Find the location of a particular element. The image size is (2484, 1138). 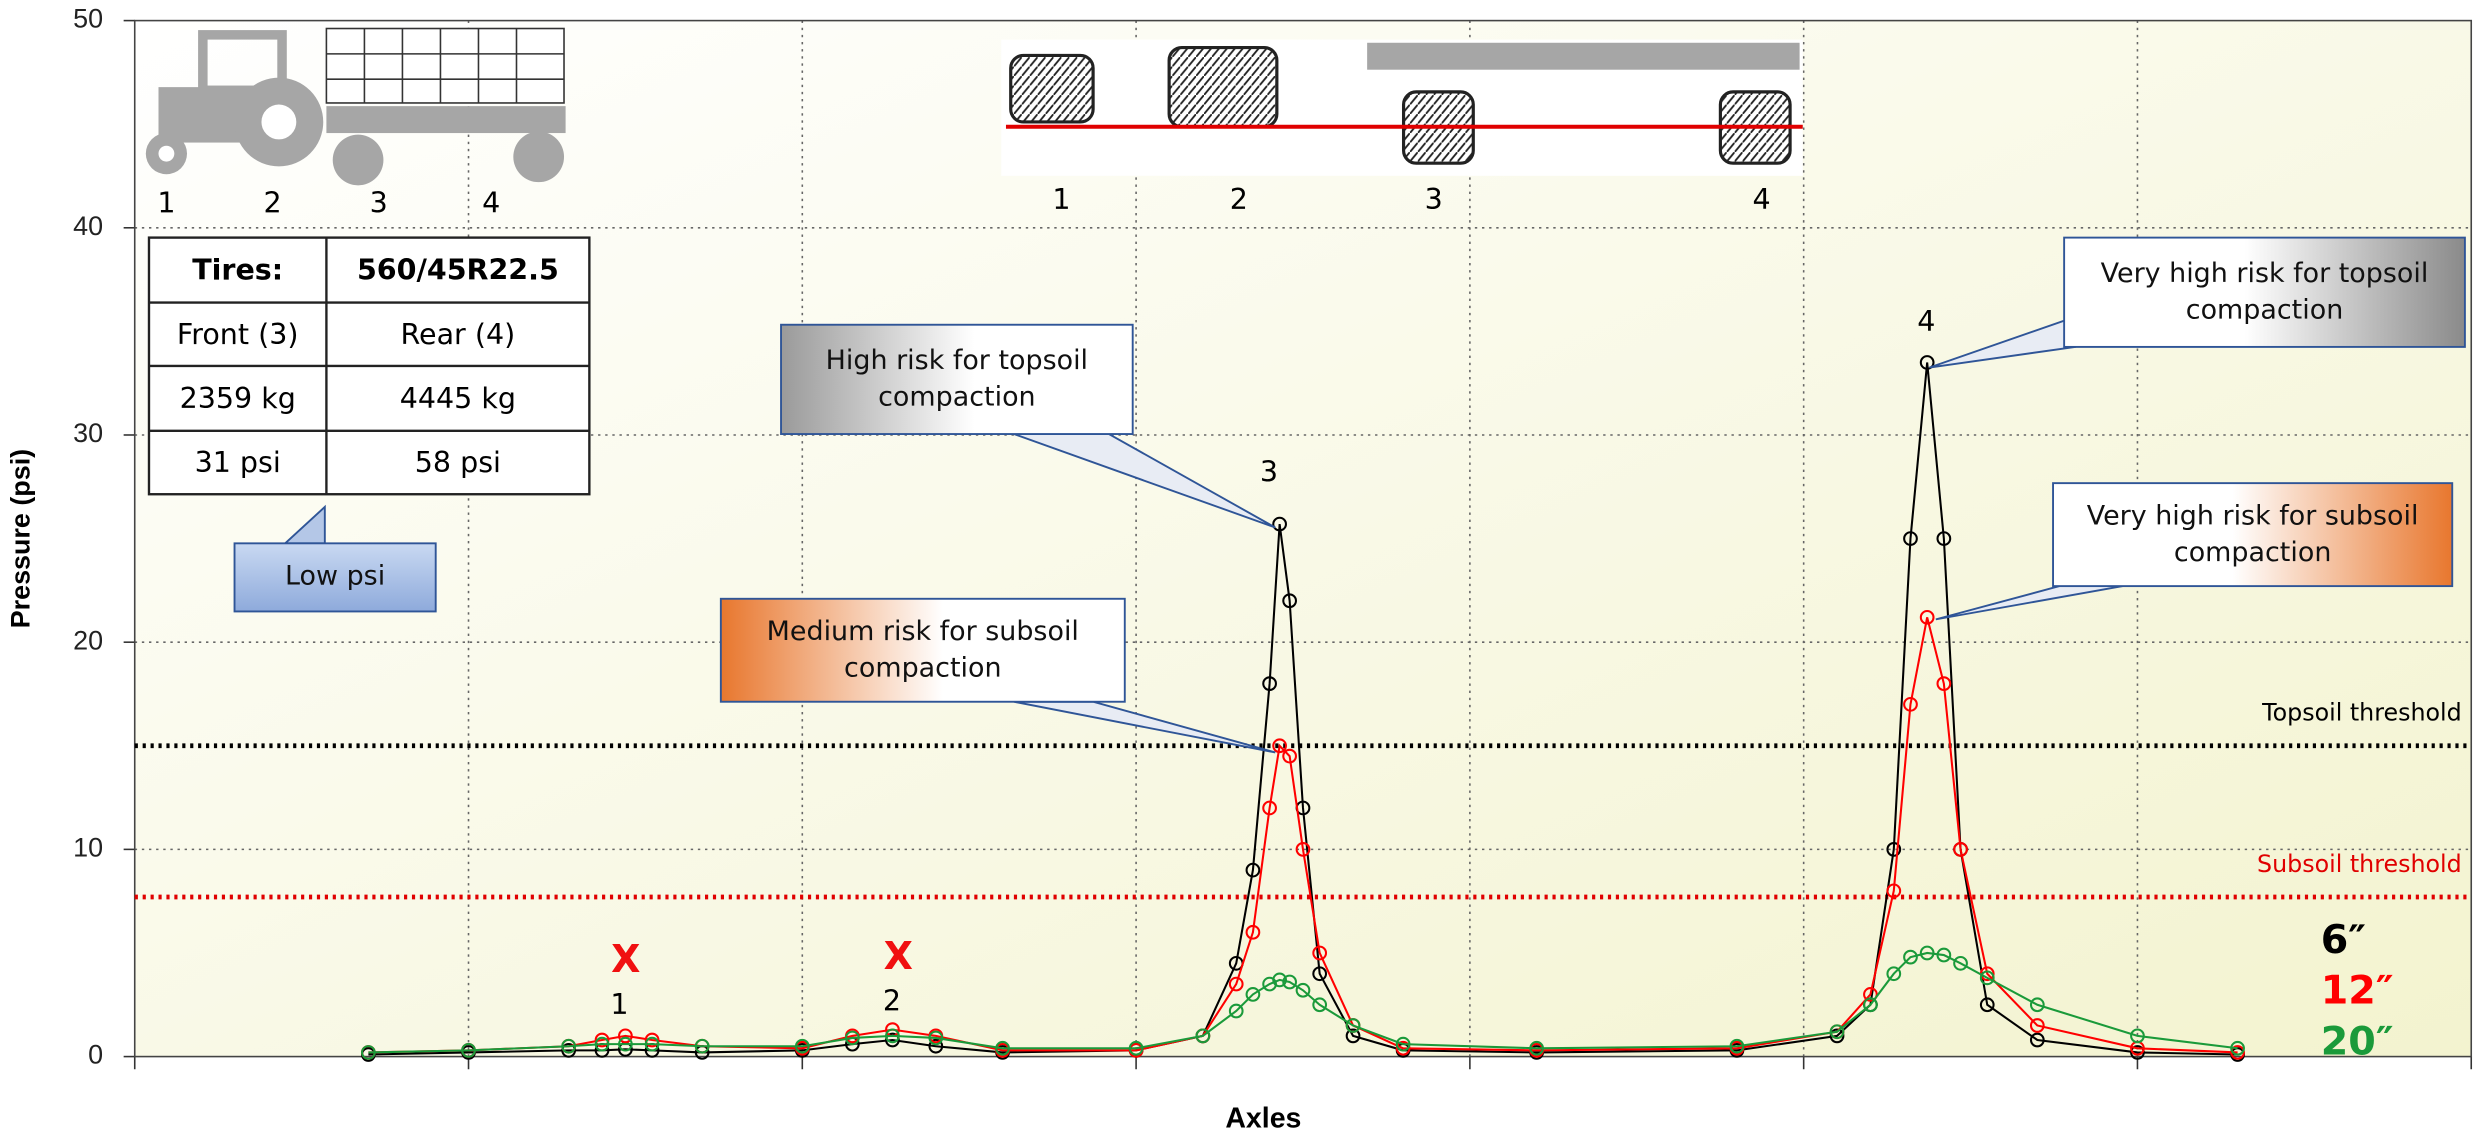

callout: High risk for topsoil compaction is located at coordinates (957, 379).